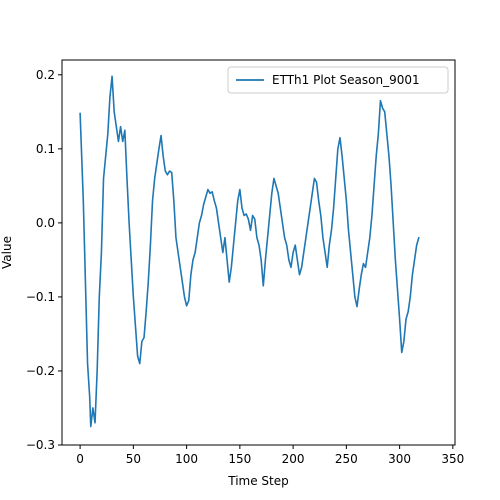  Describe the element at coordinates (40, 445) in the screenshot. I see `y-tick-label: −0.3` at that location.